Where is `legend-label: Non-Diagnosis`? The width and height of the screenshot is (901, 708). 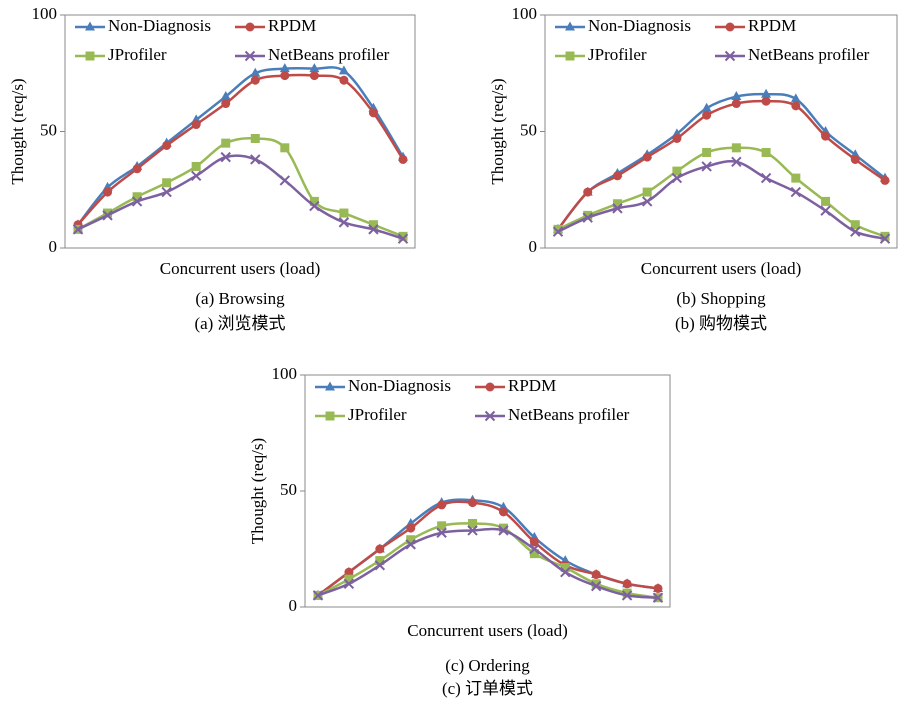
legend-label: Non-Diagnosis is located at coordinates (399, 385).